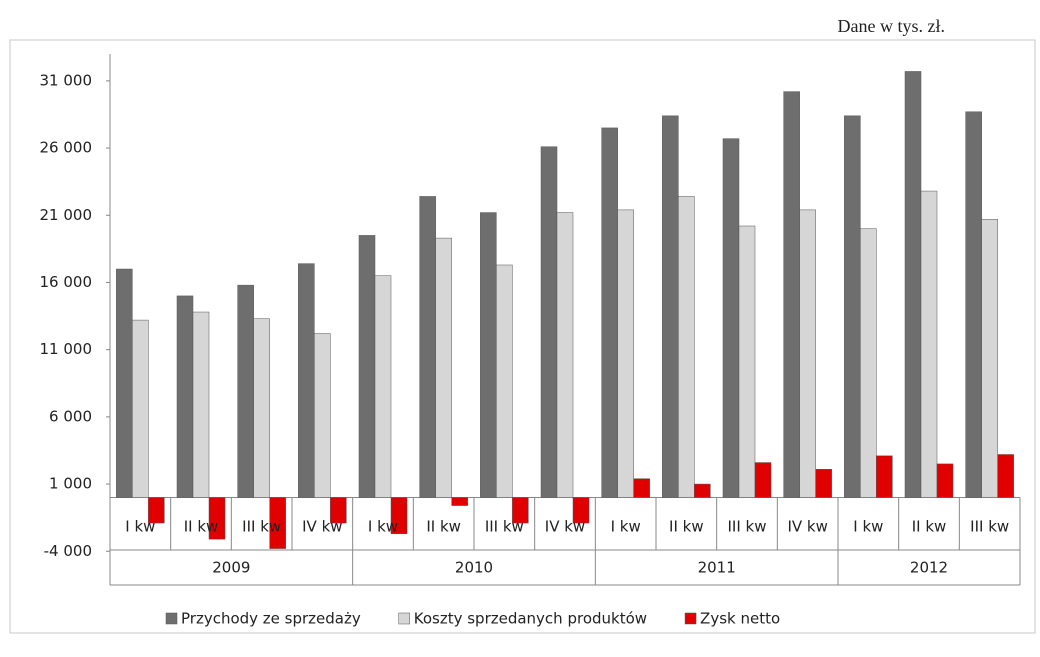 The width and height of the screenshot is (1040, 657). I want to click on legend-label: Koszty sprzedanych produktów, so click(530, 619).